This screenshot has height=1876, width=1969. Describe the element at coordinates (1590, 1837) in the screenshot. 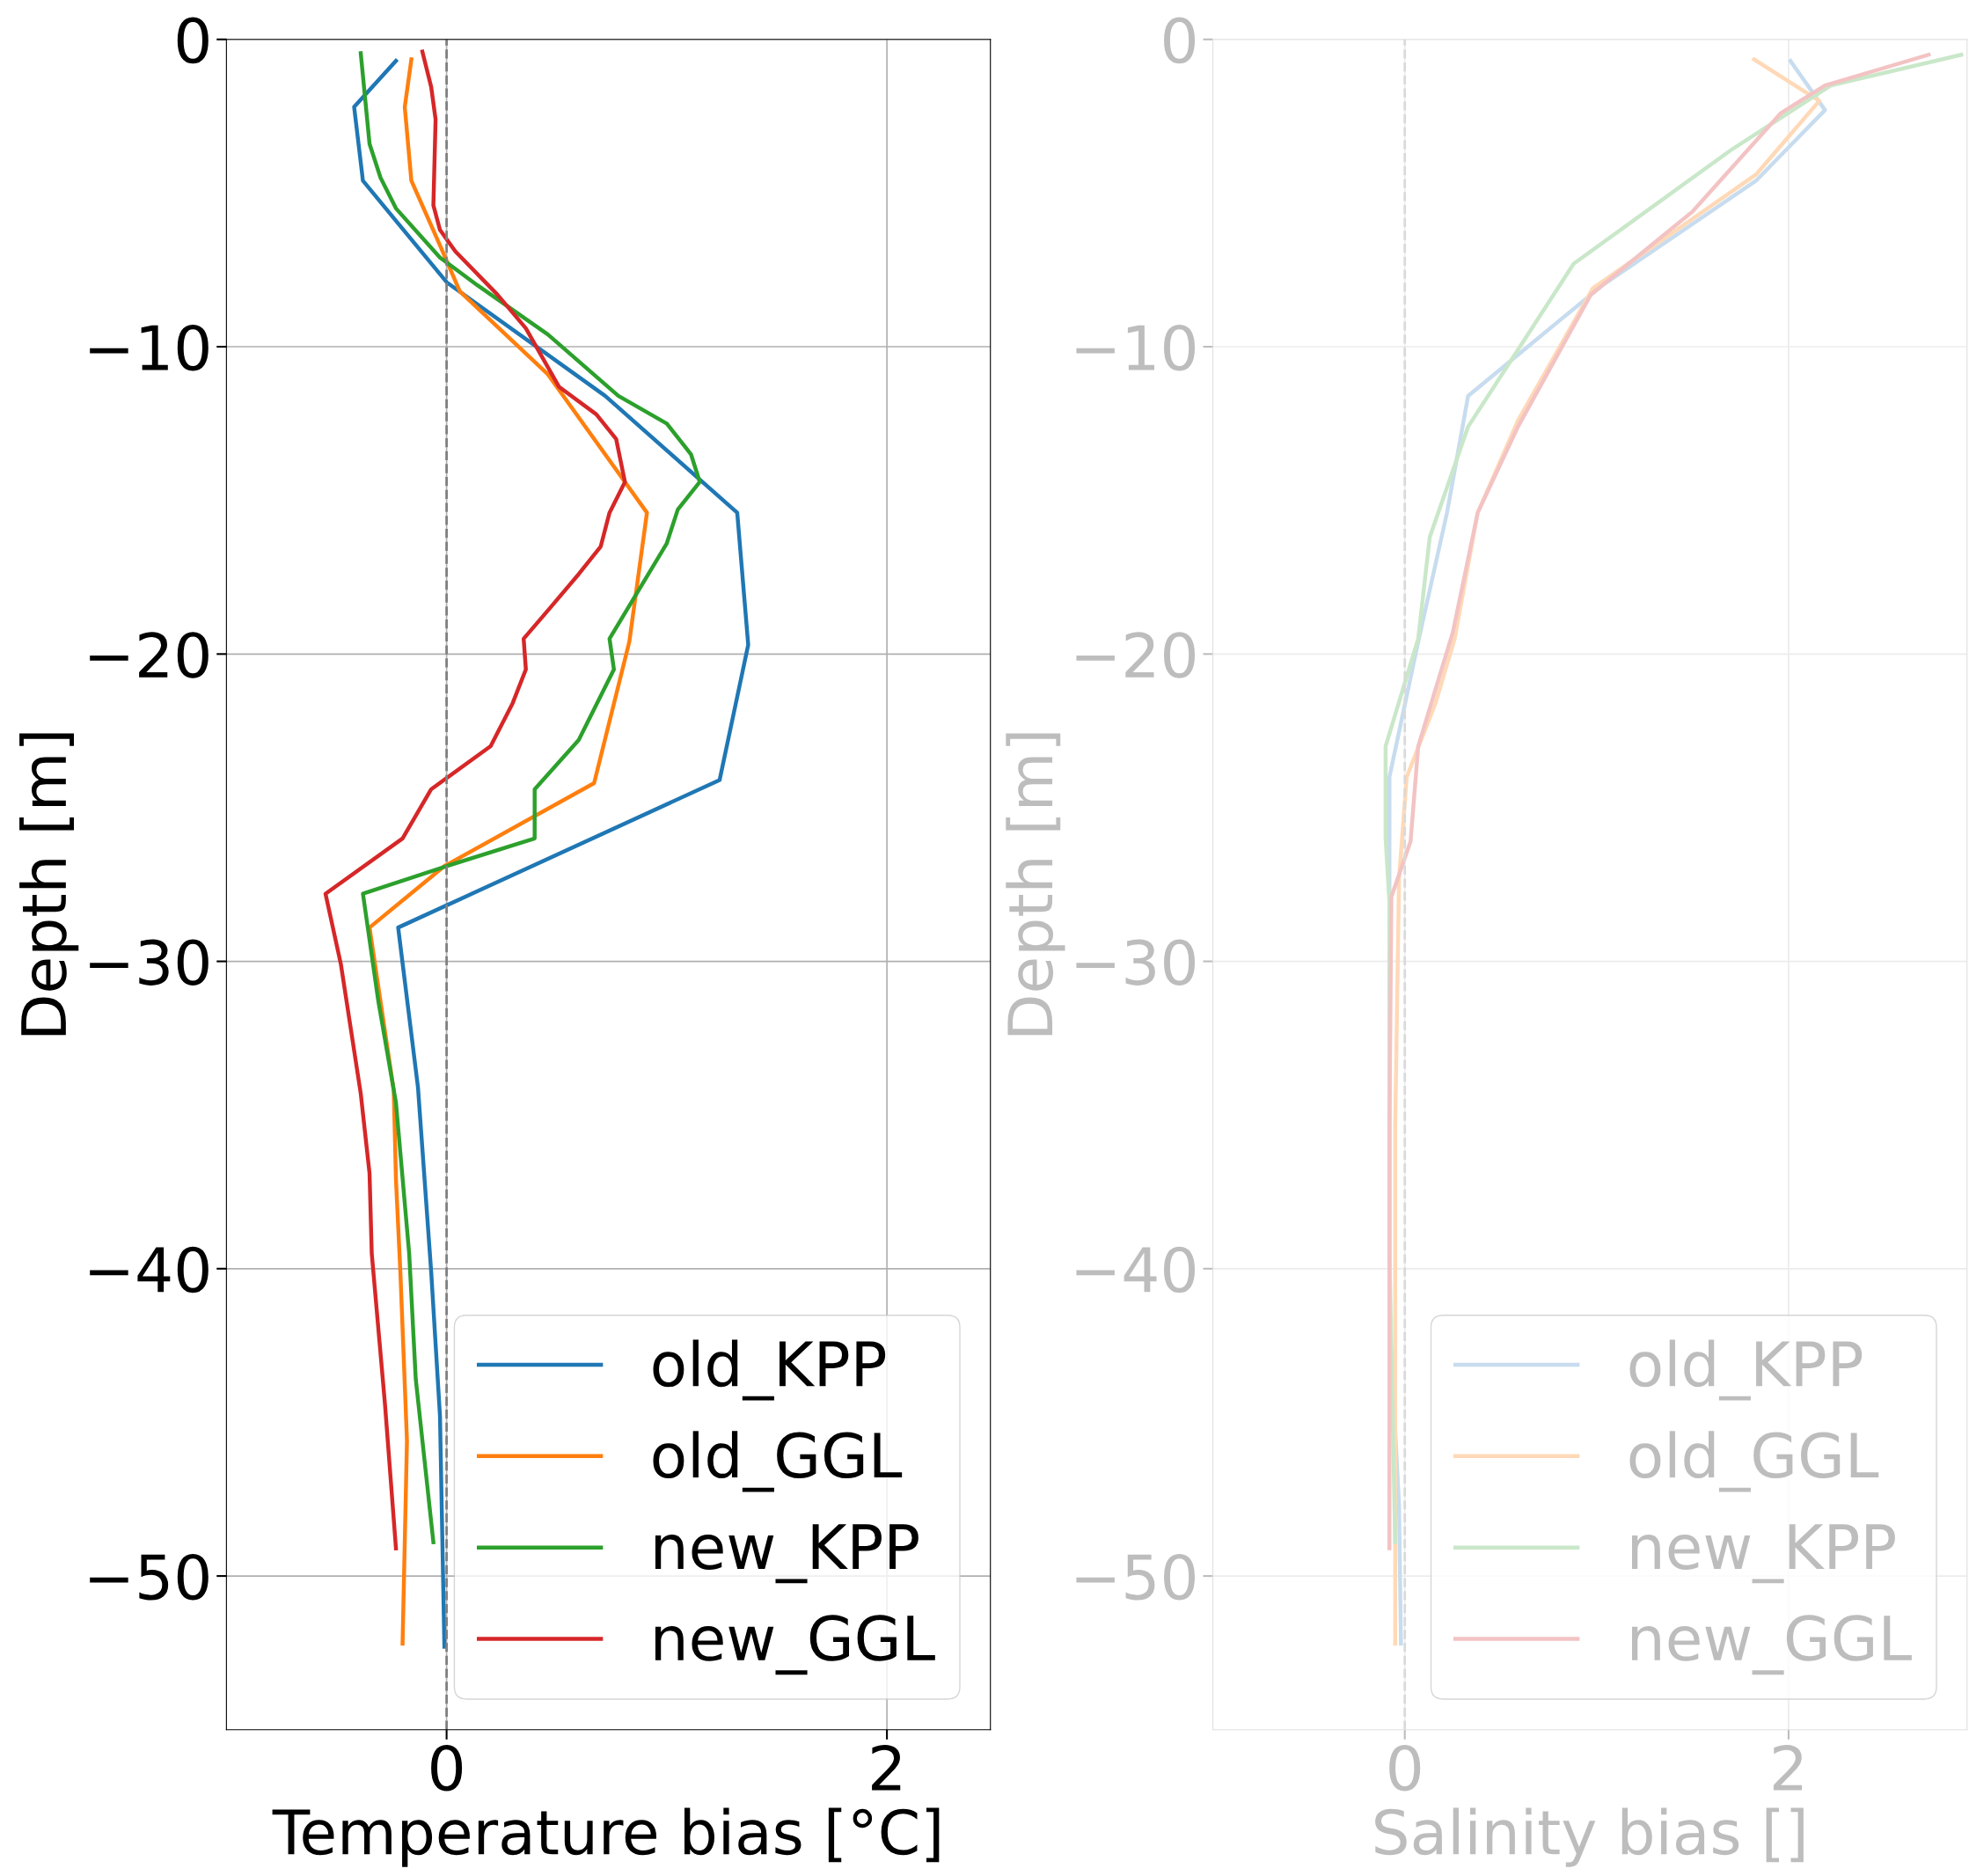

I see `x-axis-title: Salinity bias []` at that location.